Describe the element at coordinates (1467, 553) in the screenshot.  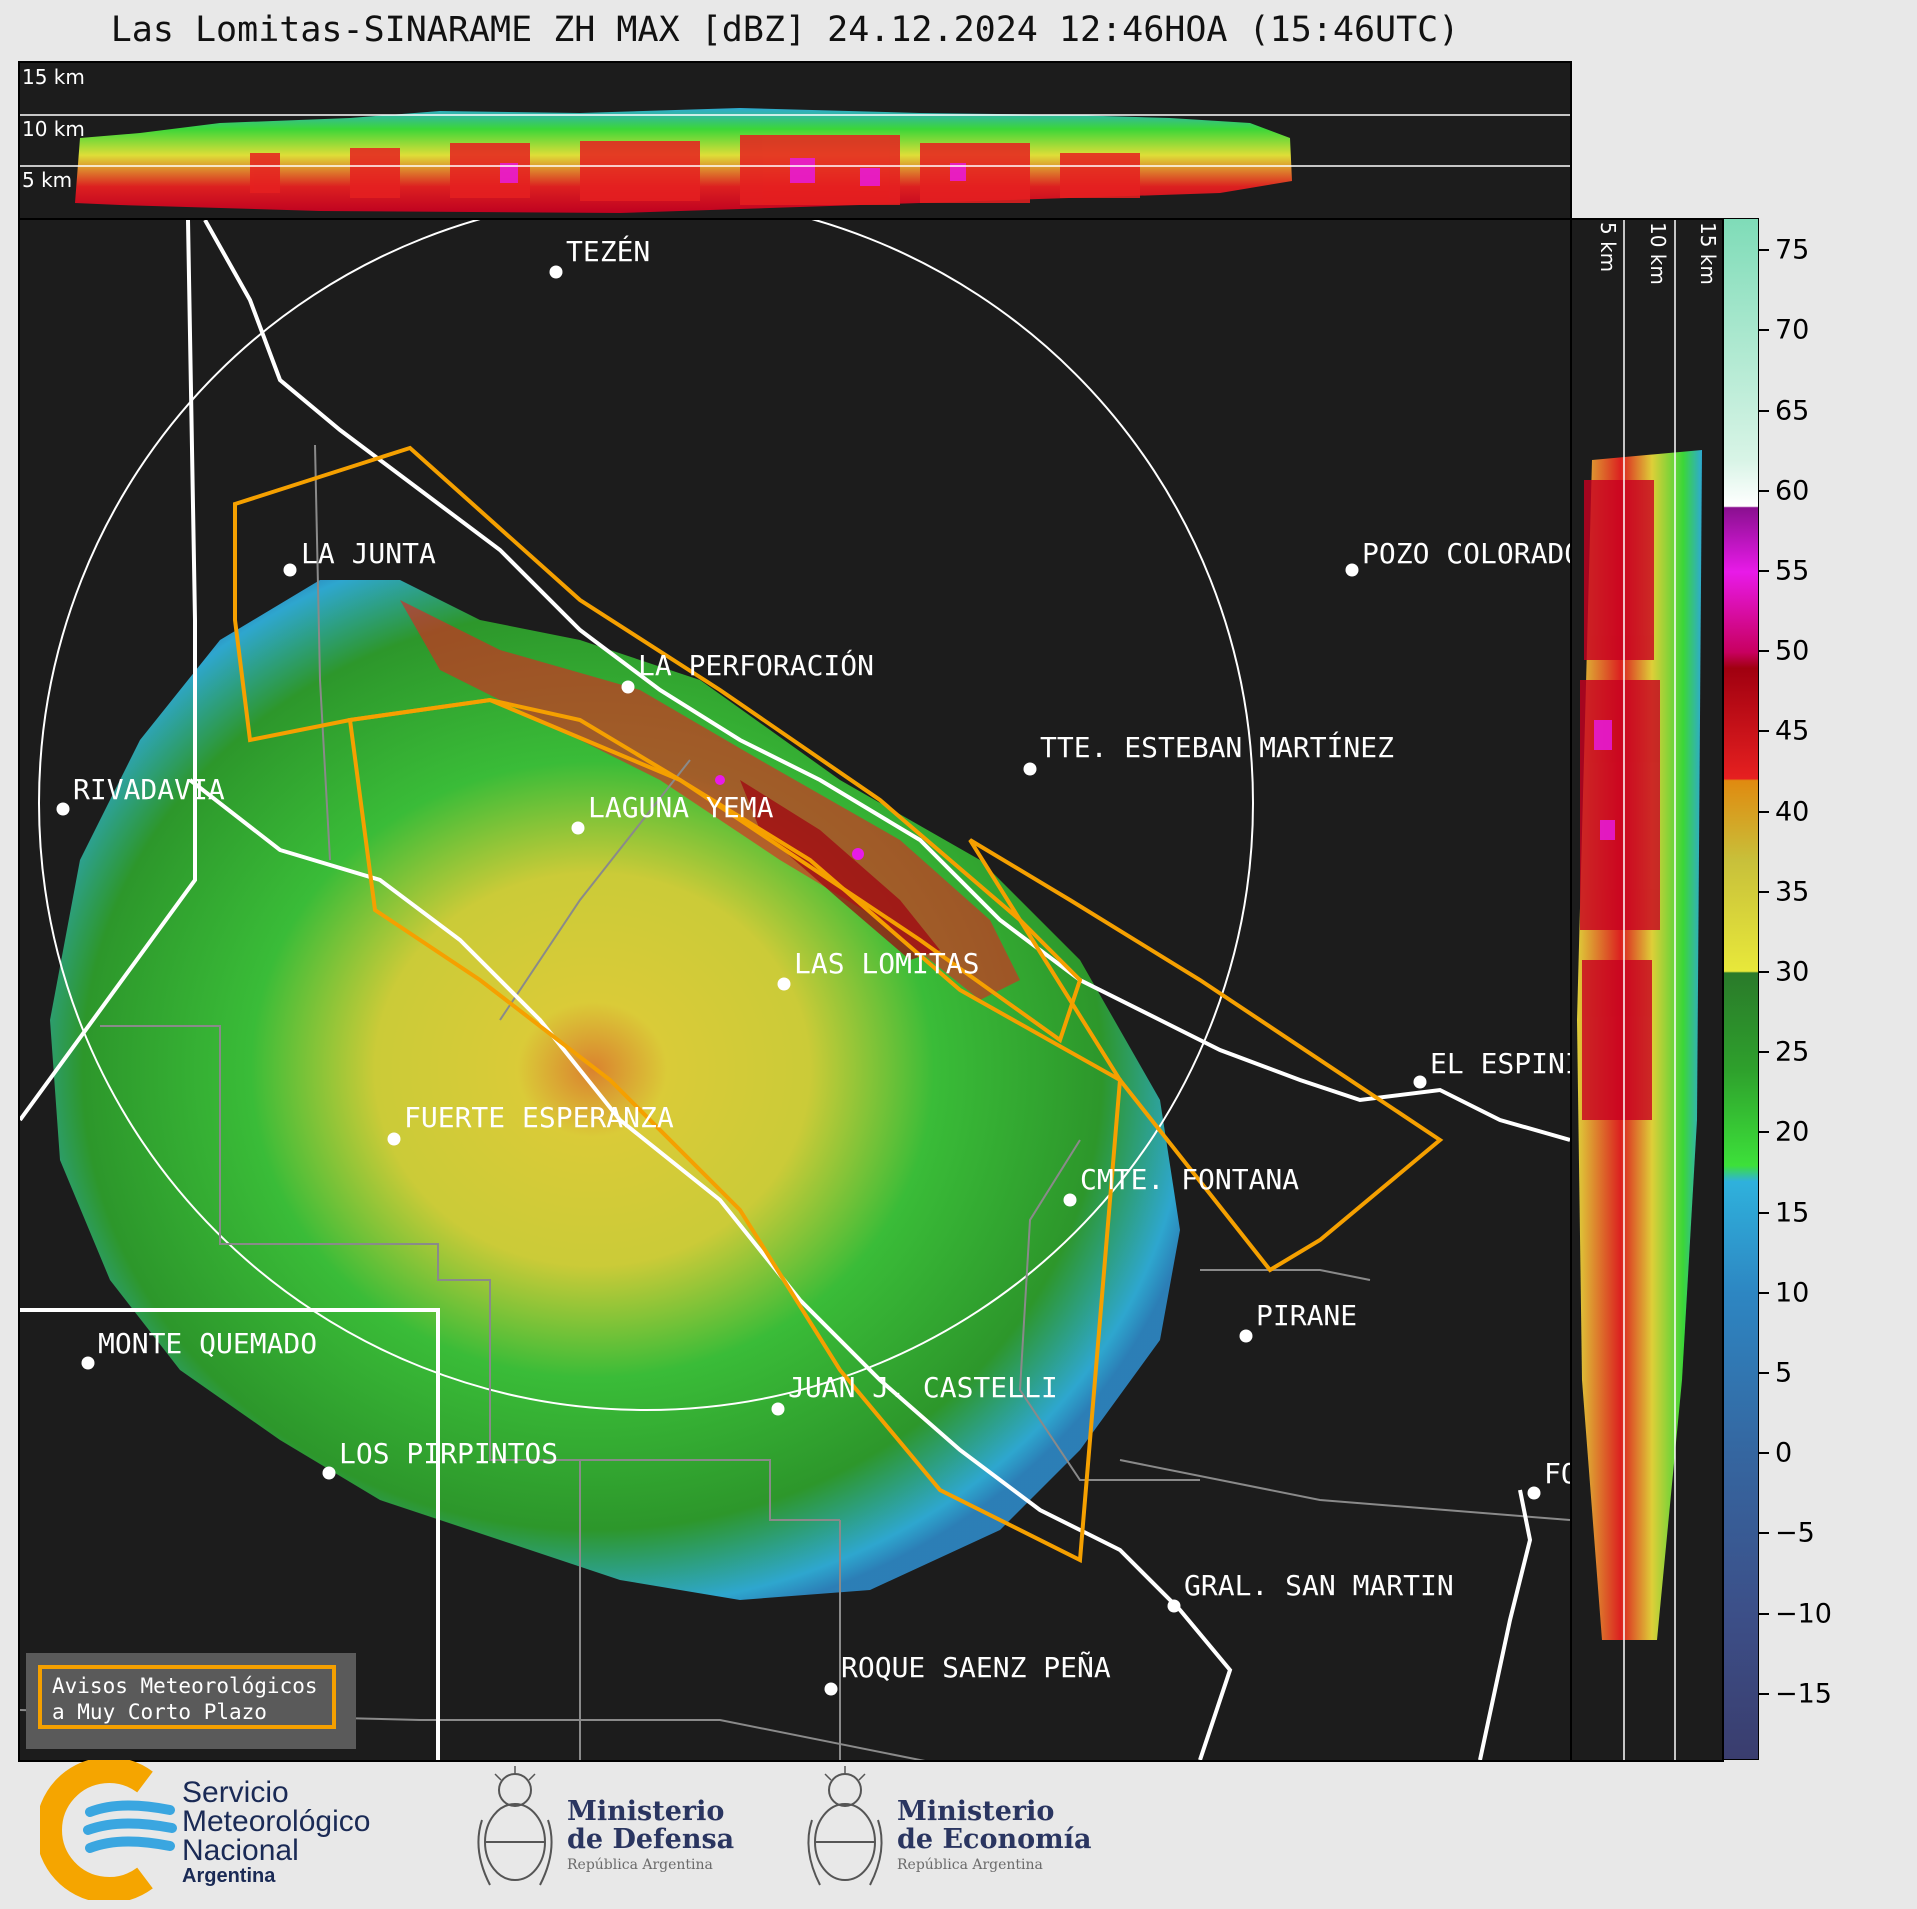
I see `city-label: POZO COLORADO` at that location.